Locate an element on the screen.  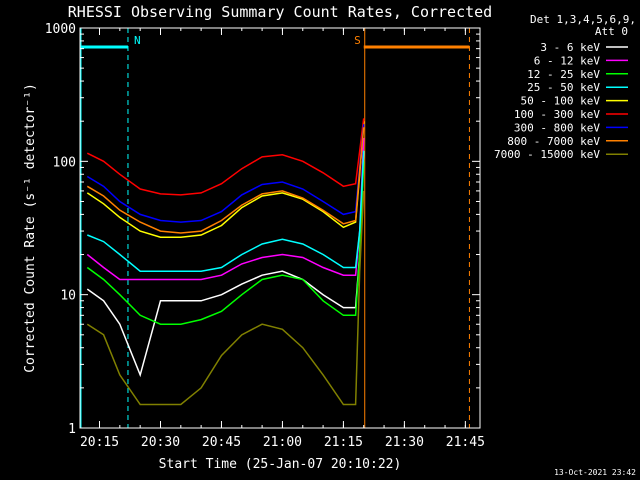
x-tick-label: 20:45 is located at coordinates (221, 442).